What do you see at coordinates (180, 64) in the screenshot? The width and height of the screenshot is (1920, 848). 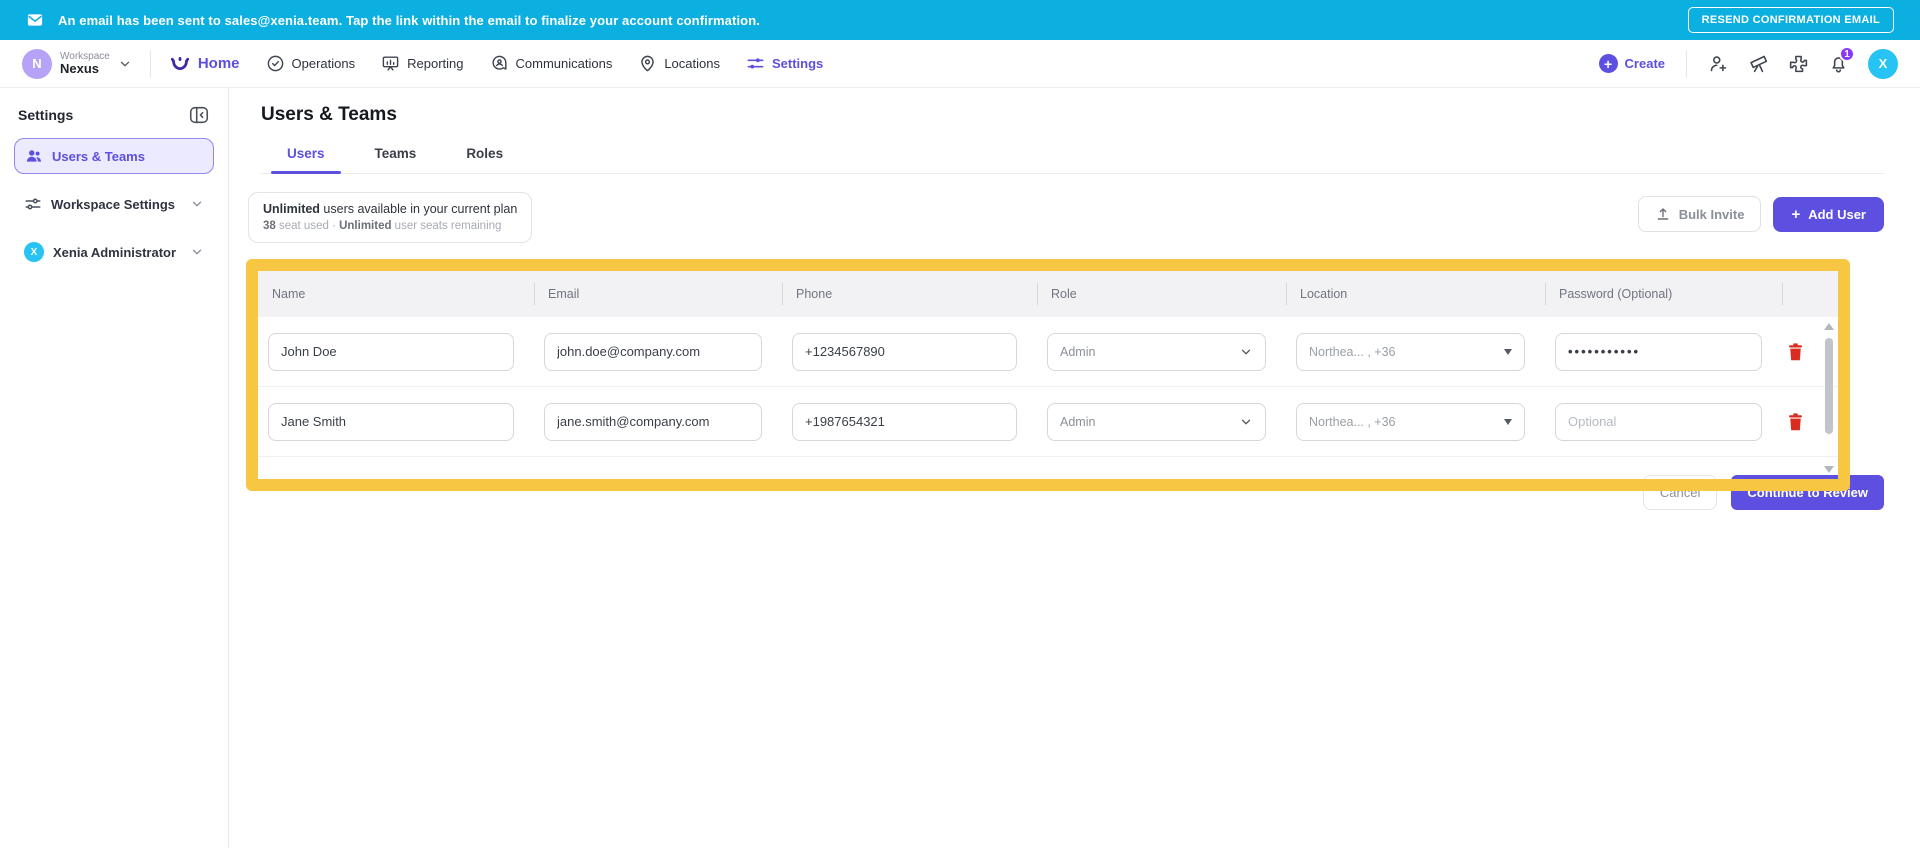 I see `xenia-logo-icon` at bounding box center [180, 64].